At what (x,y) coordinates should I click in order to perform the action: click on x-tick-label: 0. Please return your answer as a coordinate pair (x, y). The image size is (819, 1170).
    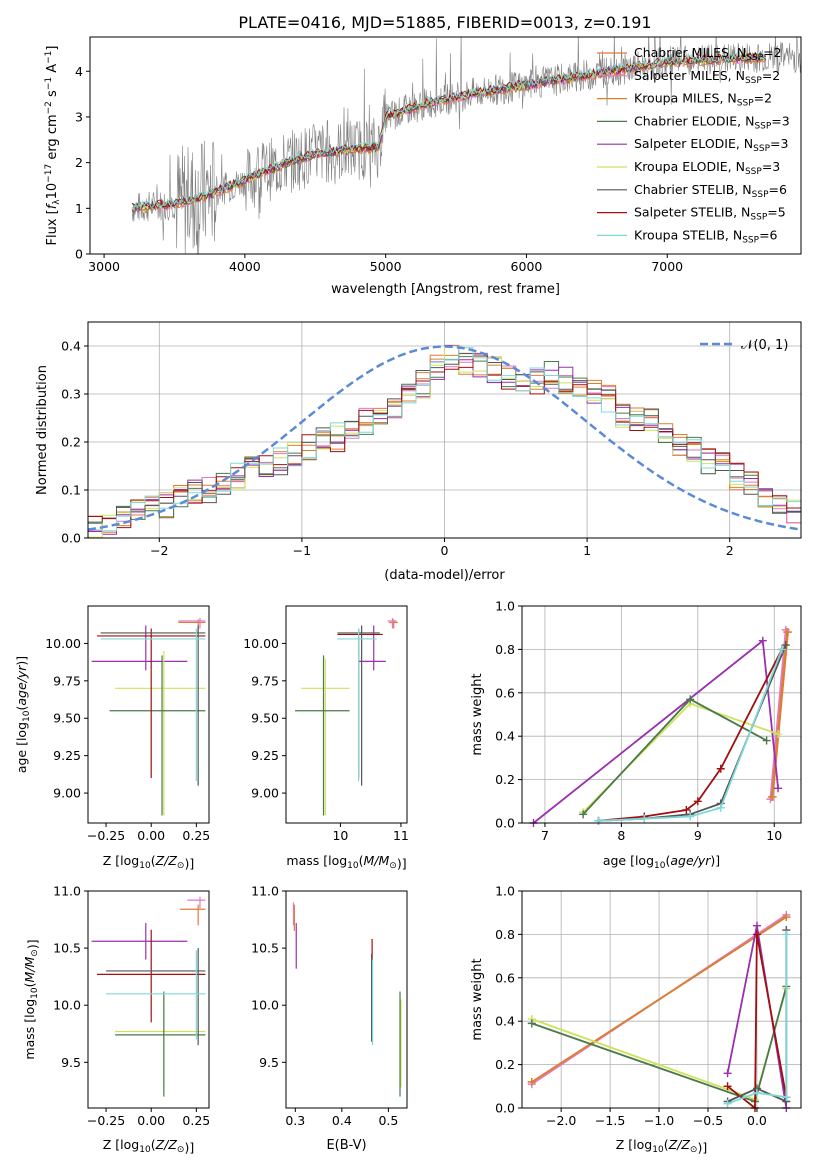
    Looking at the image, I should click on (445, 550).